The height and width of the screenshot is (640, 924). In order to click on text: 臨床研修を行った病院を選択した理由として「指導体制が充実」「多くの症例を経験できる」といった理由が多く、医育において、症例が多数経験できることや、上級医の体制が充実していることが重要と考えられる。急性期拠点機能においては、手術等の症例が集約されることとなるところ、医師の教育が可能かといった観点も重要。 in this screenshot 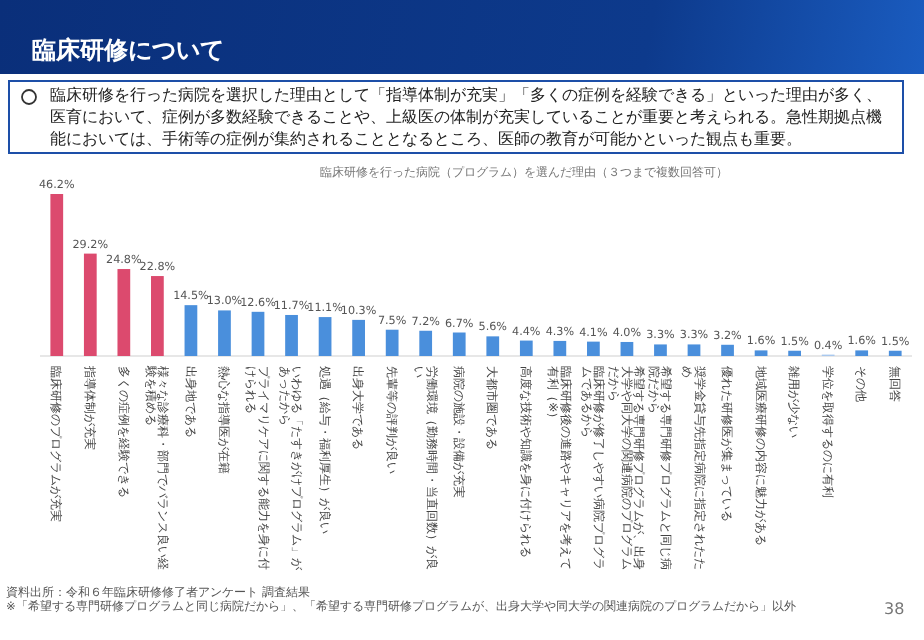, I will do `click(466, 116)`.